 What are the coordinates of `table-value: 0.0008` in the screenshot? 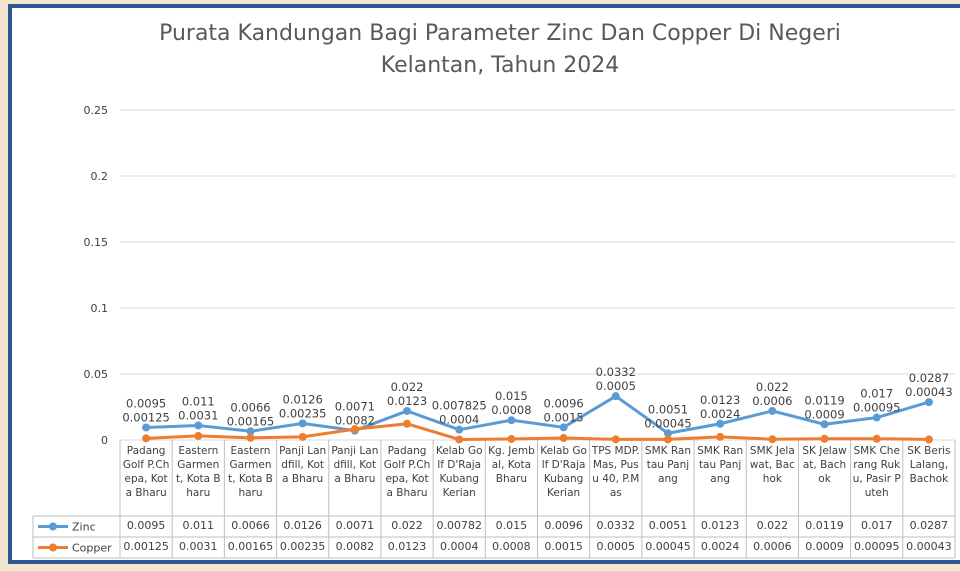 It's located at (511, 546).